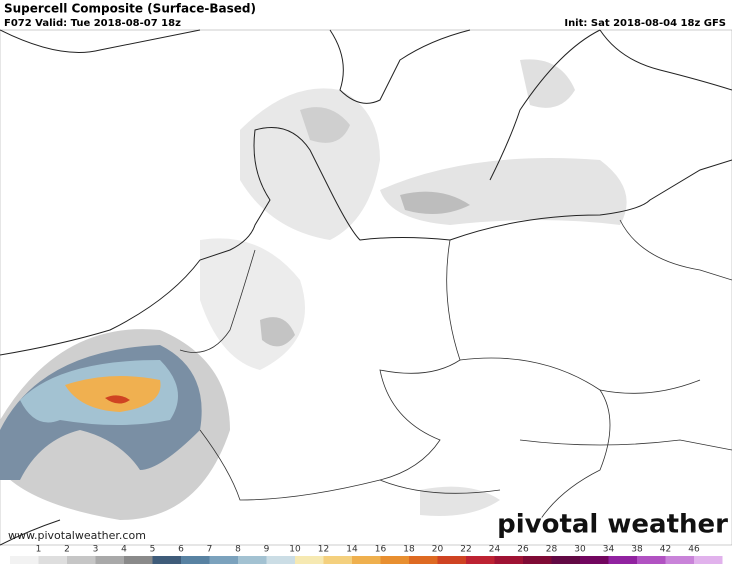  What do you see at coordinates (465, 550) in the screenshot?
I see `colorbar-label: 22` at bounding box center [465, 550].